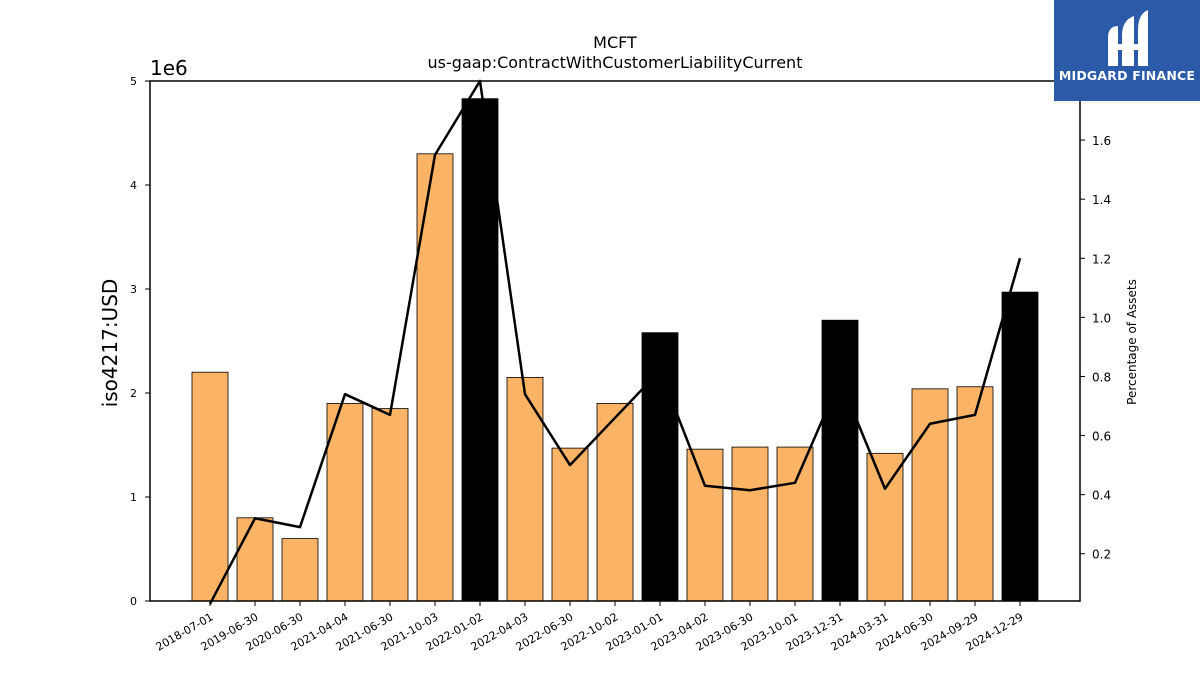  Describe the element at coordinates (1128, 38) in the screenshot. I see `brand-logo-icon` at that location.